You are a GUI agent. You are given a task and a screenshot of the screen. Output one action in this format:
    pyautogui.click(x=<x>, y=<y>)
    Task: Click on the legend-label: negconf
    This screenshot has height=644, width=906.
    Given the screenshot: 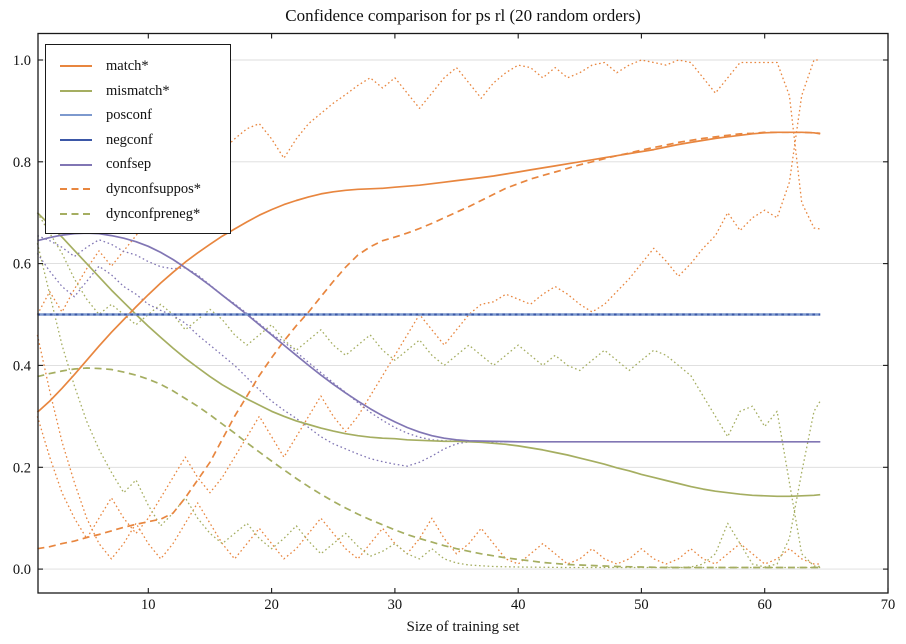 What is the action you would take?
    pyautogui.click(x=129, y=139)
    